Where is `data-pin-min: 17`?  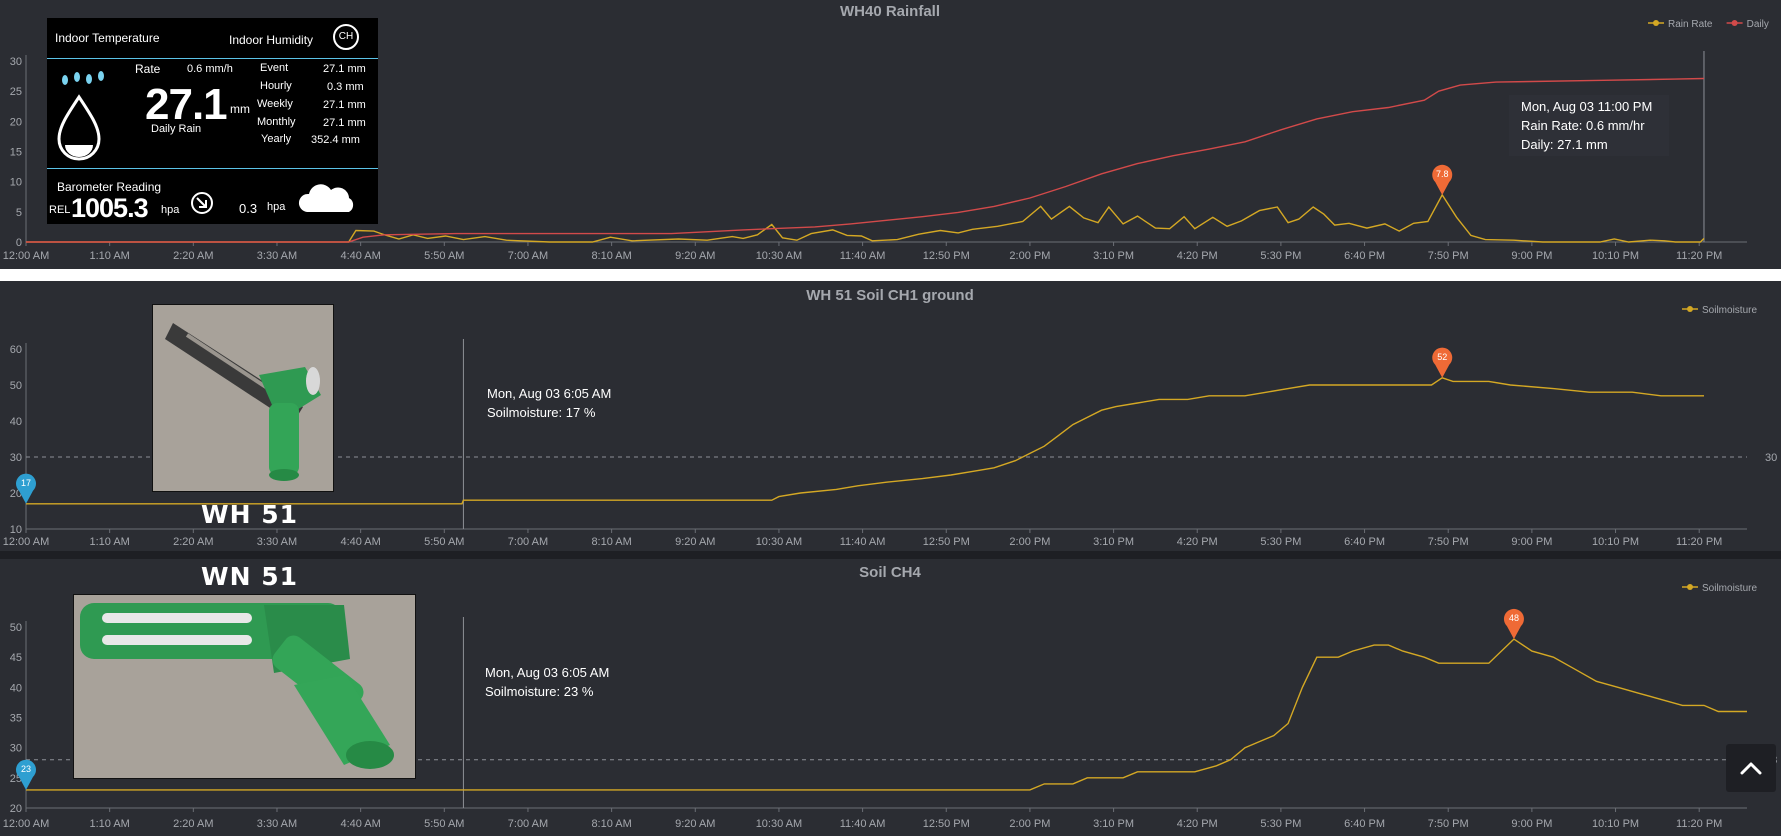 data-pin-min: 17 is located at coordinates (26, 488).